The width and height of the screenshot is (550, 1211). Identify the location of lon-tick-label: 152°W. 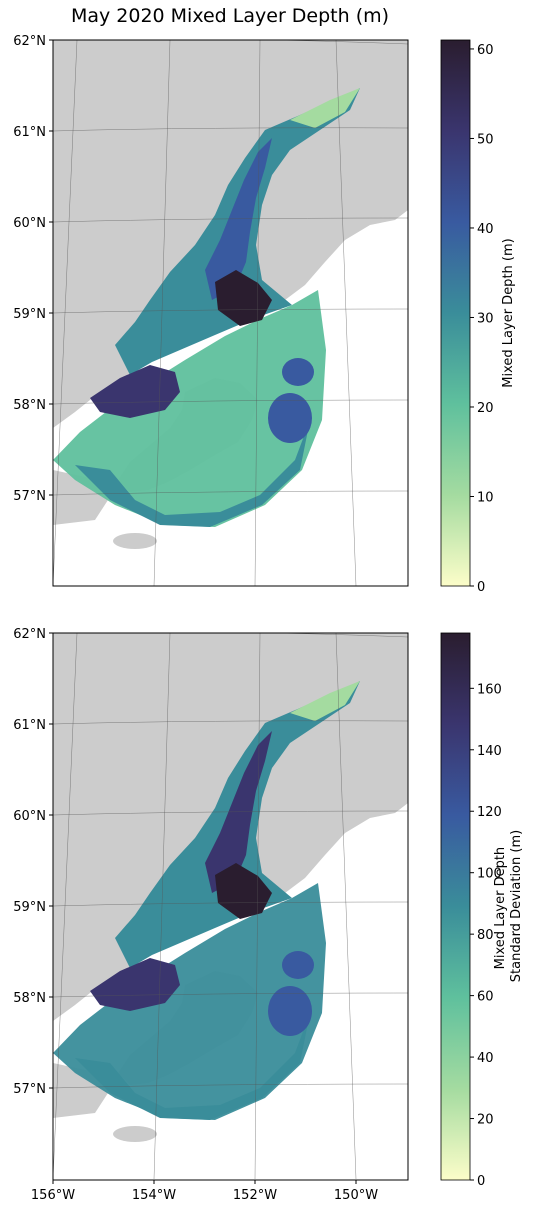
(255, 1195).